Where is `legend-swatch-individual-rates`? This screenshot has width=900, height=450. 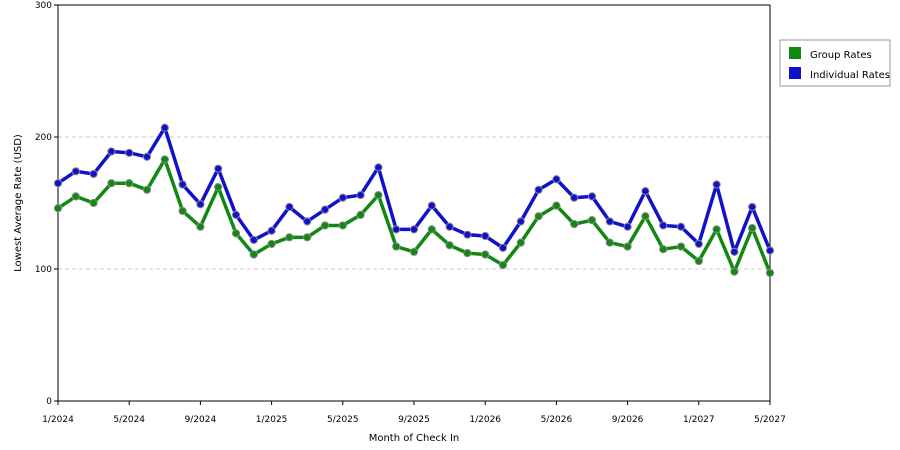 legend-swatch-individual-rates is located at coordinates (795, 73).